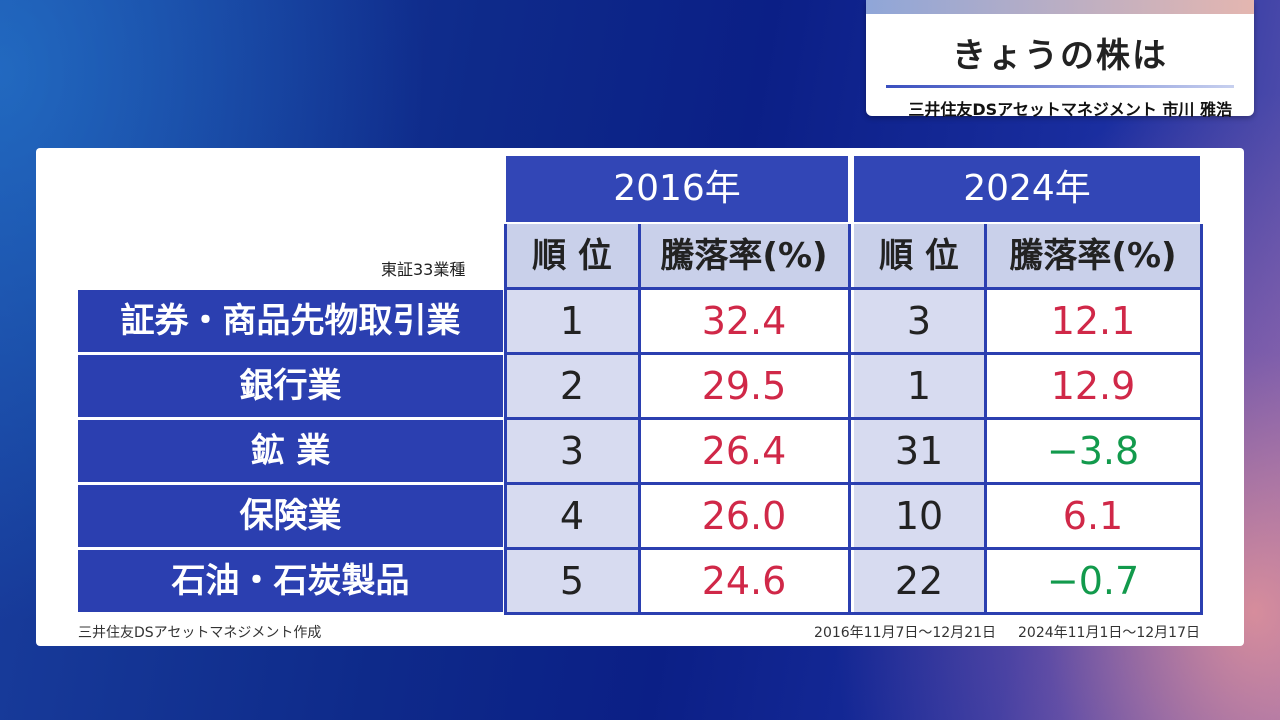 Image resolution: width=1280 pixels, height=720 pixels. What do you see at coordinates (290, 581) in the screenshot?
I see `industry-label: 石油・石炭製品` at bounding box center [290, 581].